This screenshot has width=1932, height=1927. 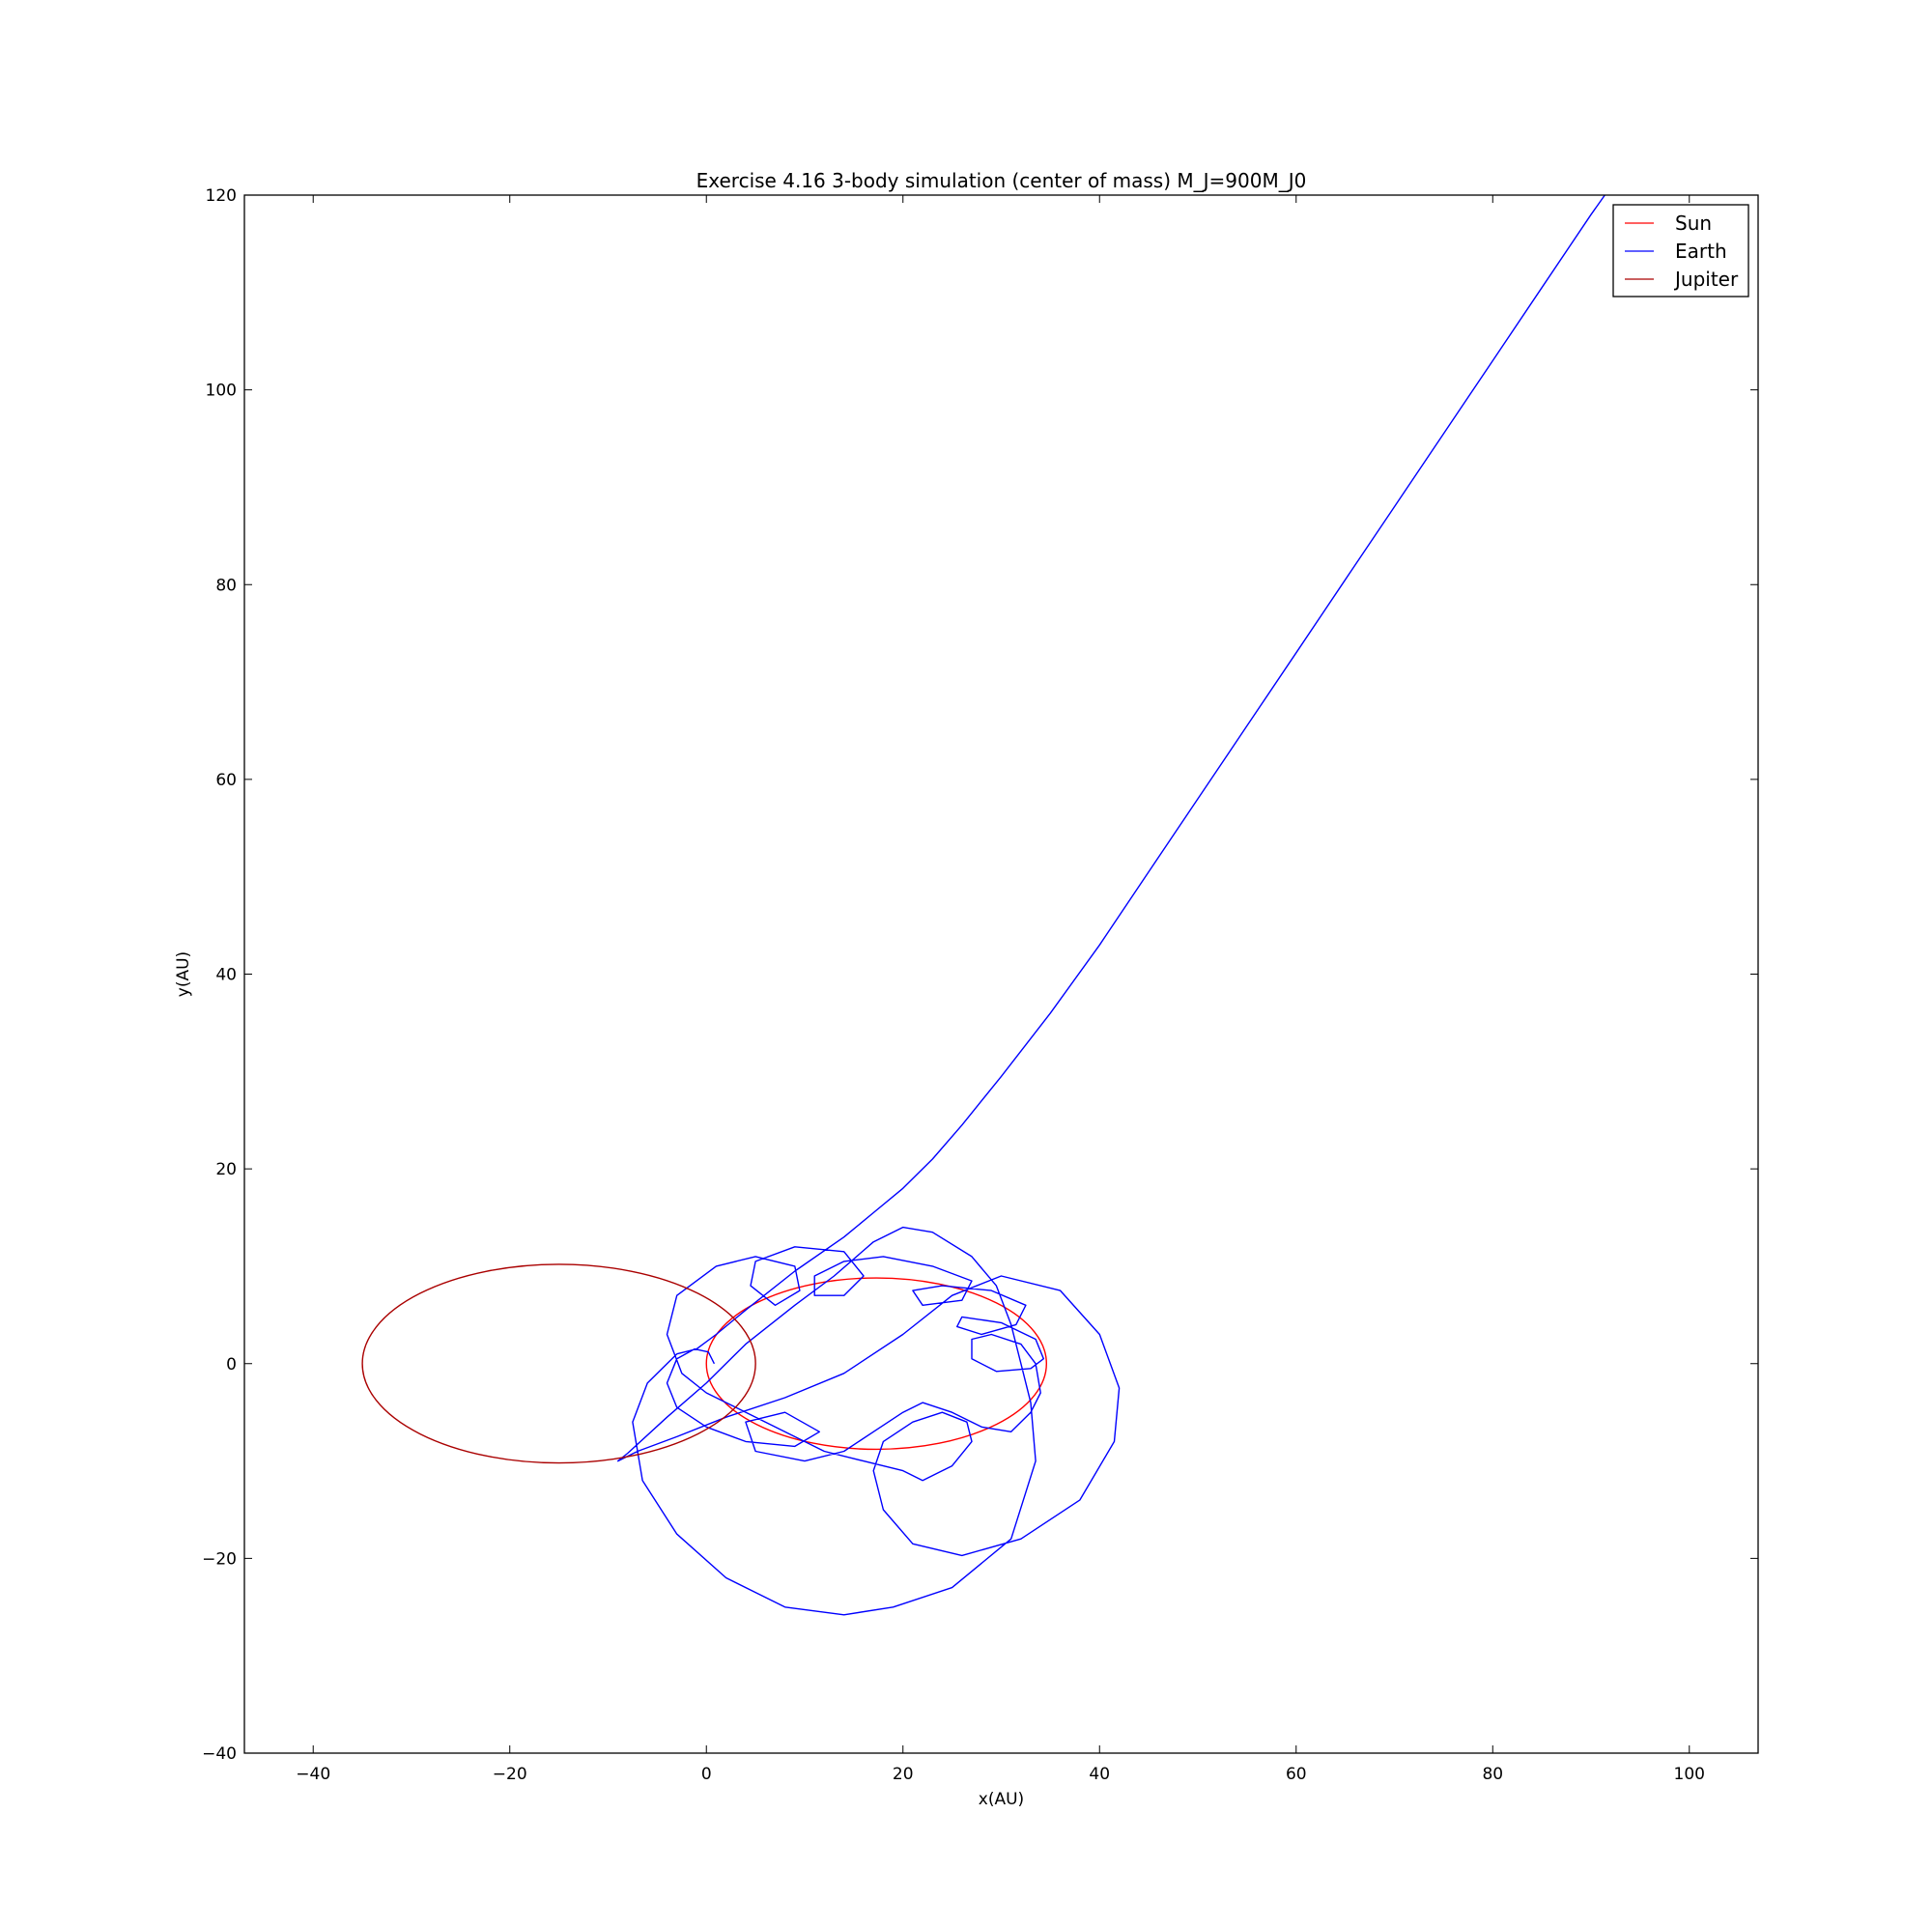 What do you see at coordinates (219, 1559) in the screenshot?
I see `y-tick-label: −20` at bounding box center [219, 1559].